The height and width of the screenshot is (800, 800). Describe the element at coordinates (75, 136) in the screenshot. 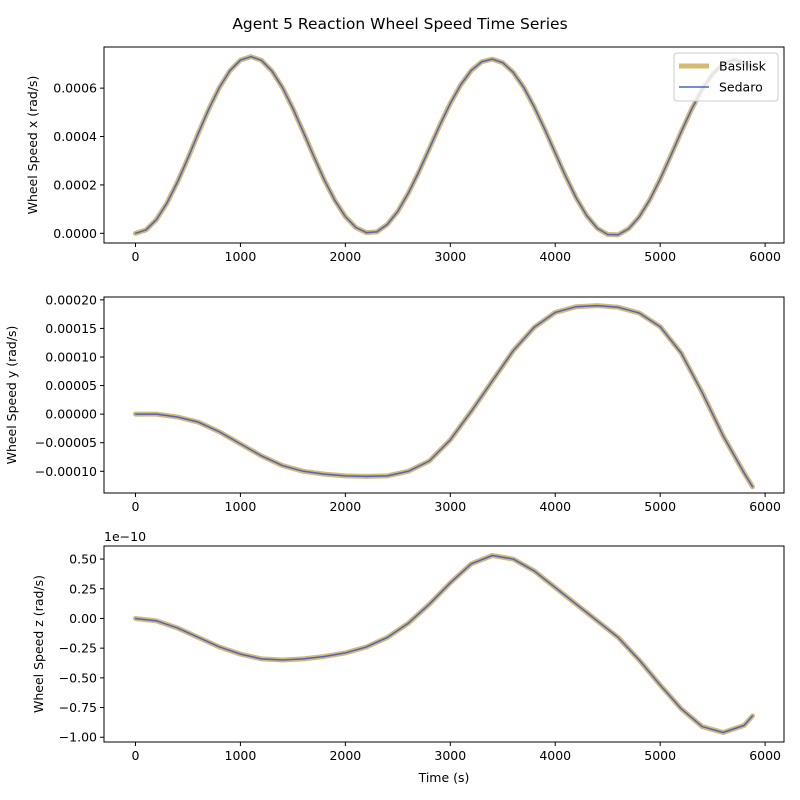

I see `y-tick-label: 0.0004` at that location.